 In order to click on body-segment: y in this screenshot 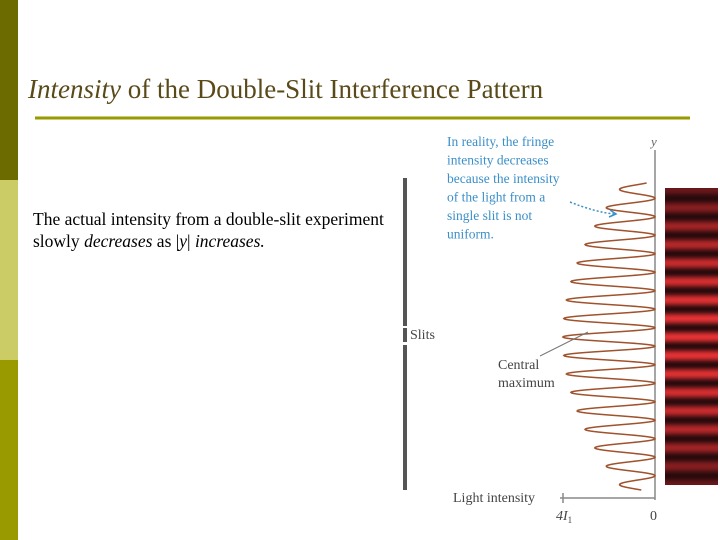, I will do `click(183, 241)`.